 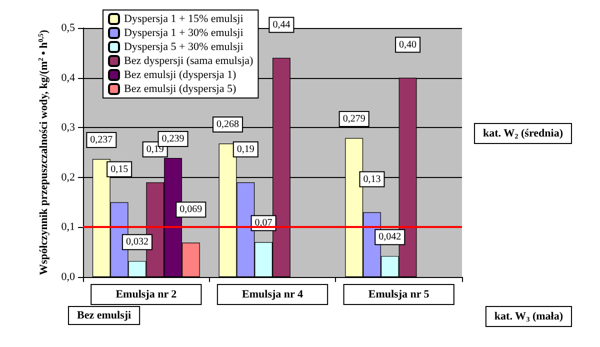 I want to click on text: Bez emulsji, so click(x=104, y=316).